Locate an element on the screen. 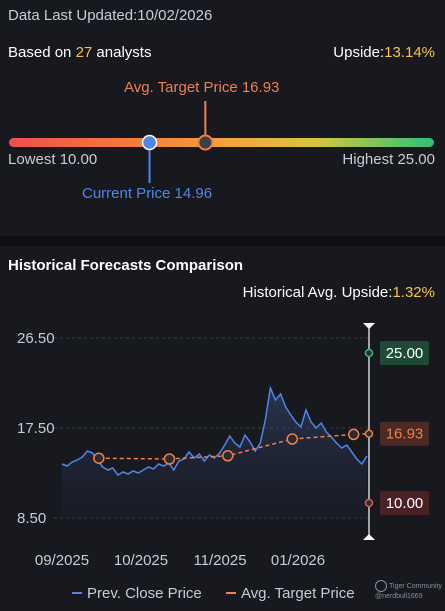 This screenshot has height=611, width=445. current-price-marker is located at coordinates (149, 142).